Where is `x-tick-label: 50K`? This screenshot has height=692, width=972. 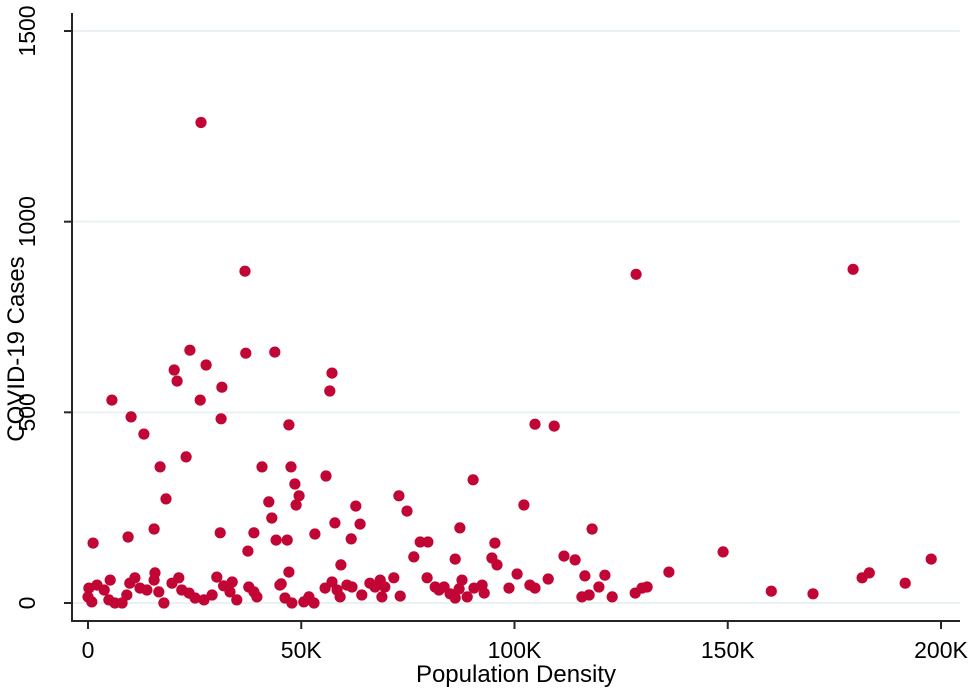 x-tick-label: 50K is located at coordinates (302, 650).